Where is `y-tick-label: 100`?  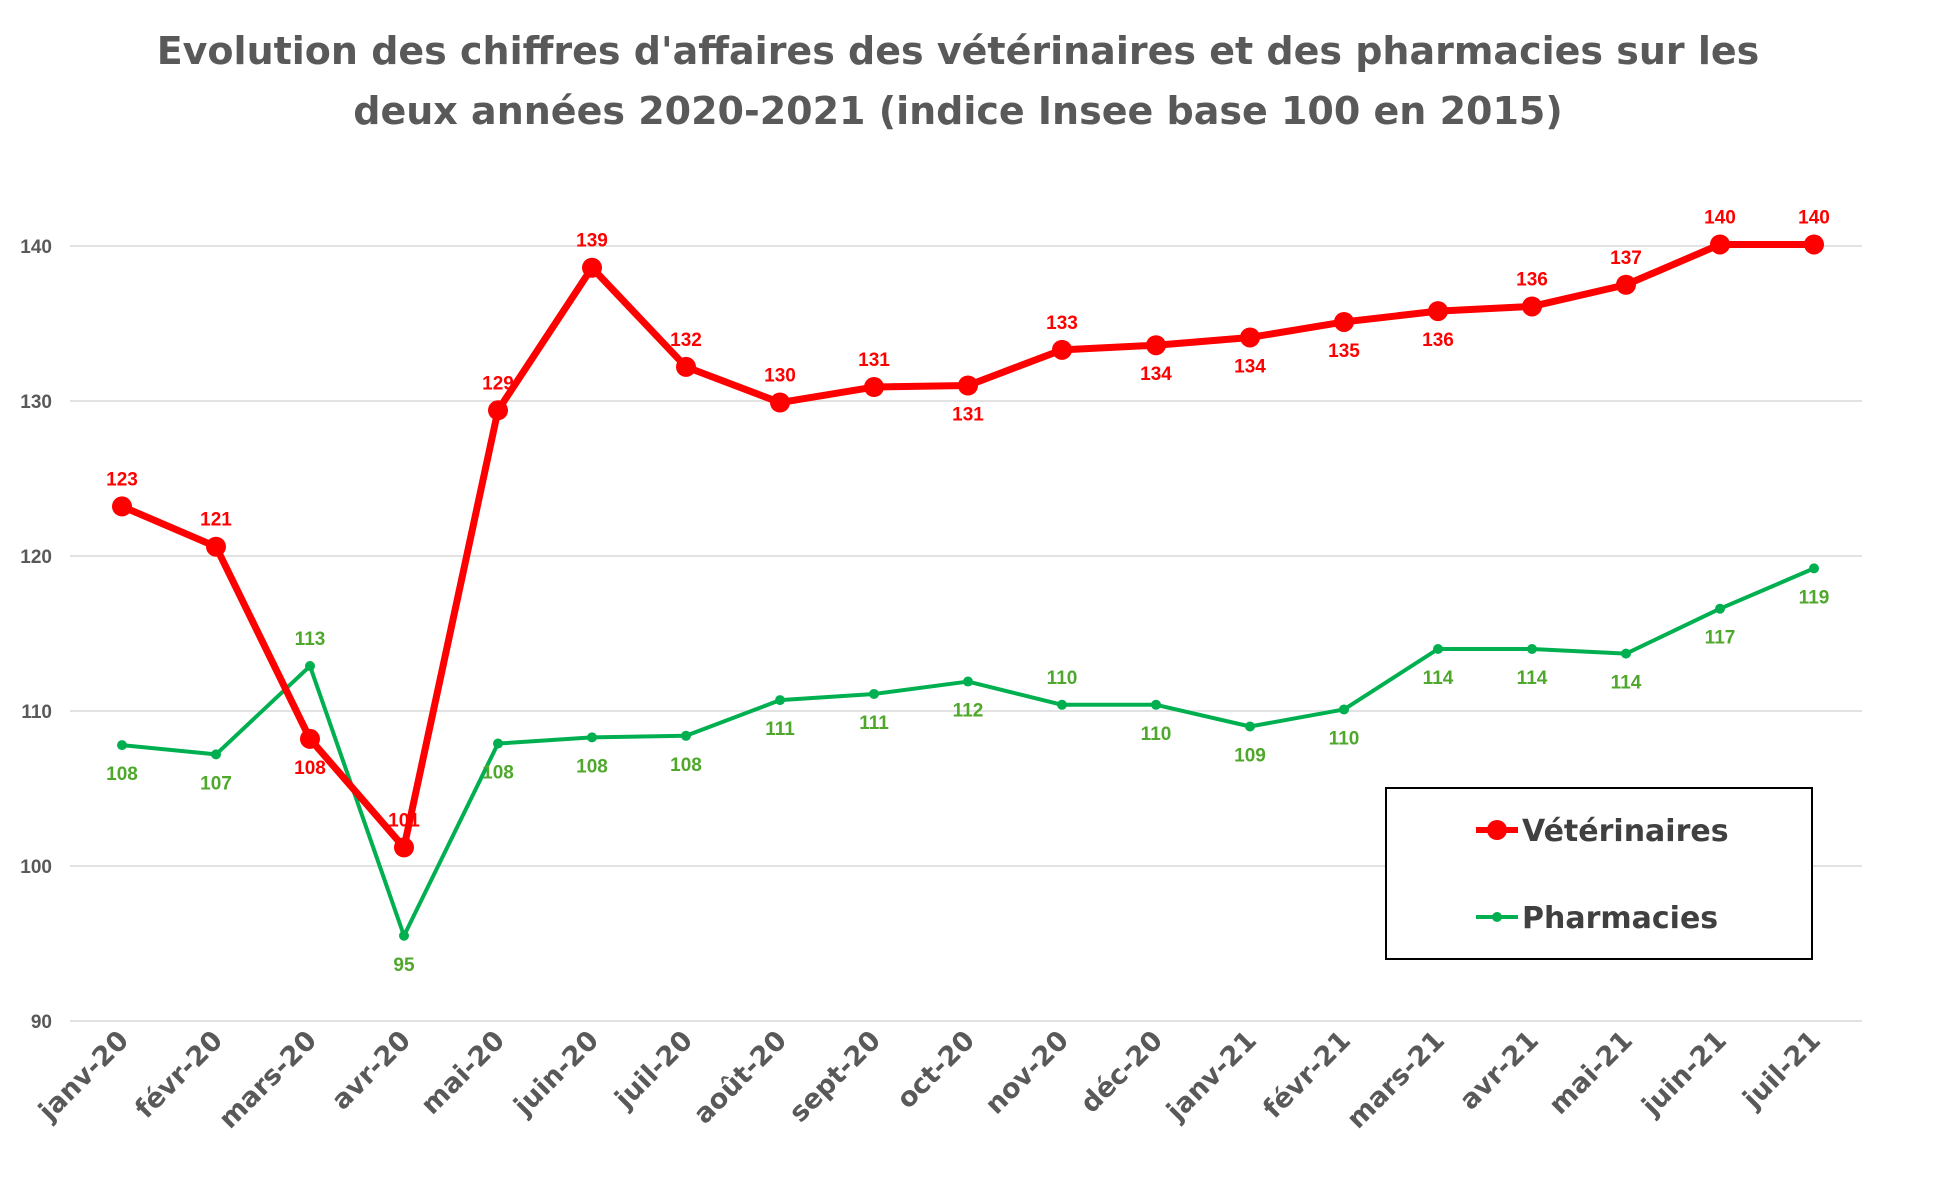
y-tick-label: 100 is located at coordinates (36, 867).